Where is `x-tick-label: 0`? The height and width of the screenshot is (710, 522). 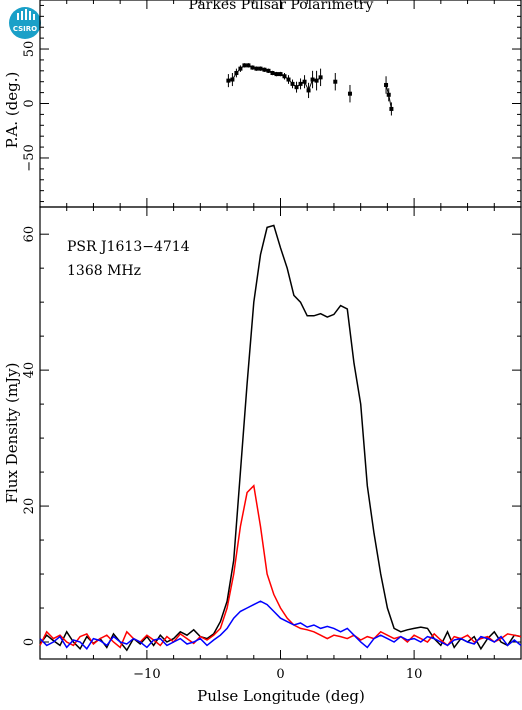
x-tick-label: 0 is located at coordinates (280, 674).